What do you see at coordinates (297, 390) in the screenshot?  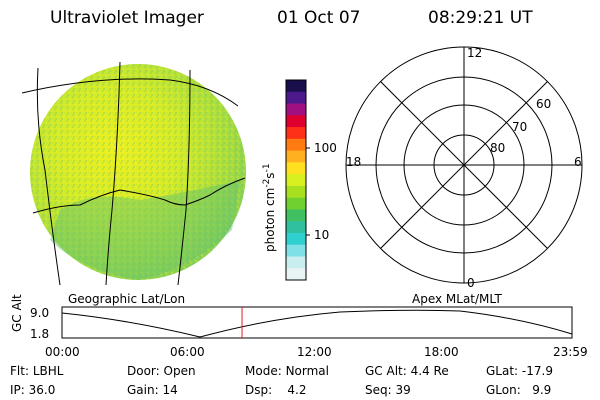 I see `dsp-value: 4.2` at bounding box center [297, 390].